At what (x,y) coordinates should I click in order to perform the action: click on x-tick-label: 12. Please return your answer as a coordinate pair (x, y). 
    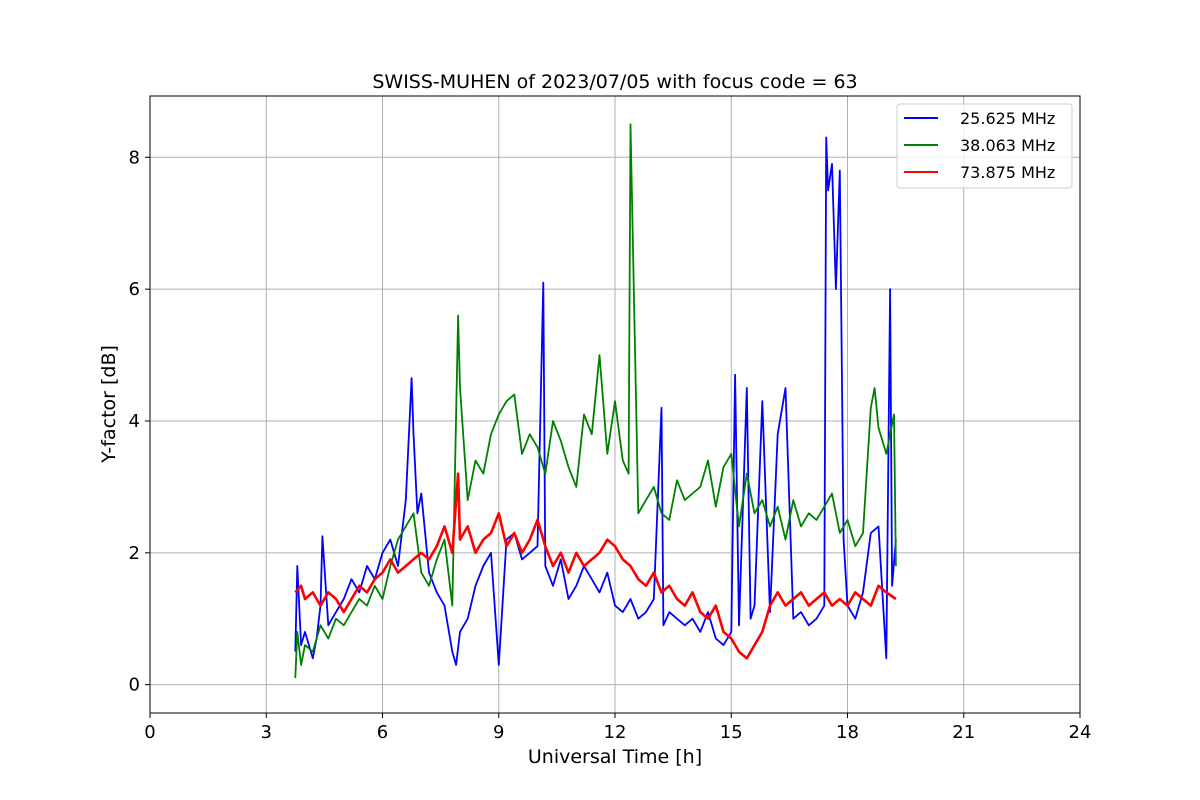
    Looking at the image, I should click on (615, 732).